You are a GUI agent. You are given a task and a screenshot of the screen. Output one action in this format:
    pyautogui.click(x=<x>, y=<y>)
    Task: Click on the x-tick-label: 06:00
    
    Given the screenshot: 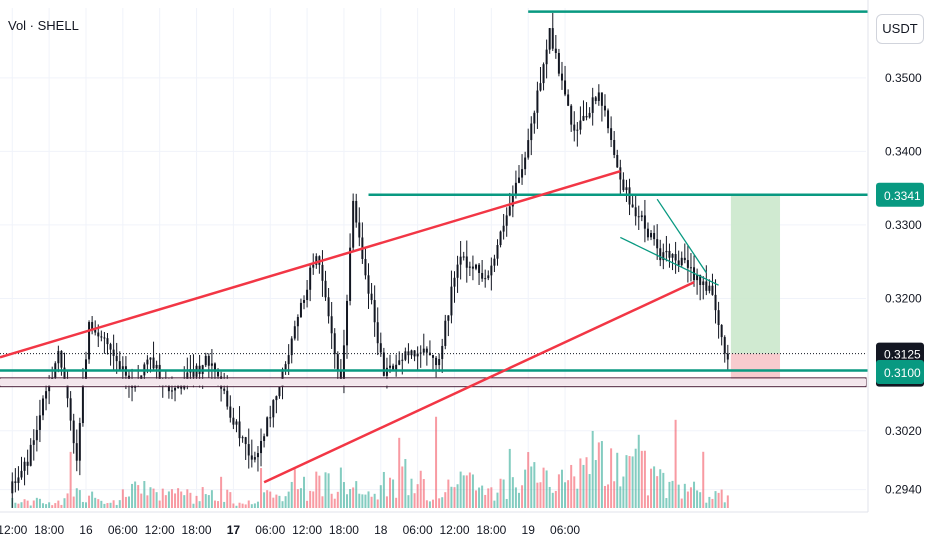 What is the action you would take?
    pyautogui.click(x=123, y=530)
    